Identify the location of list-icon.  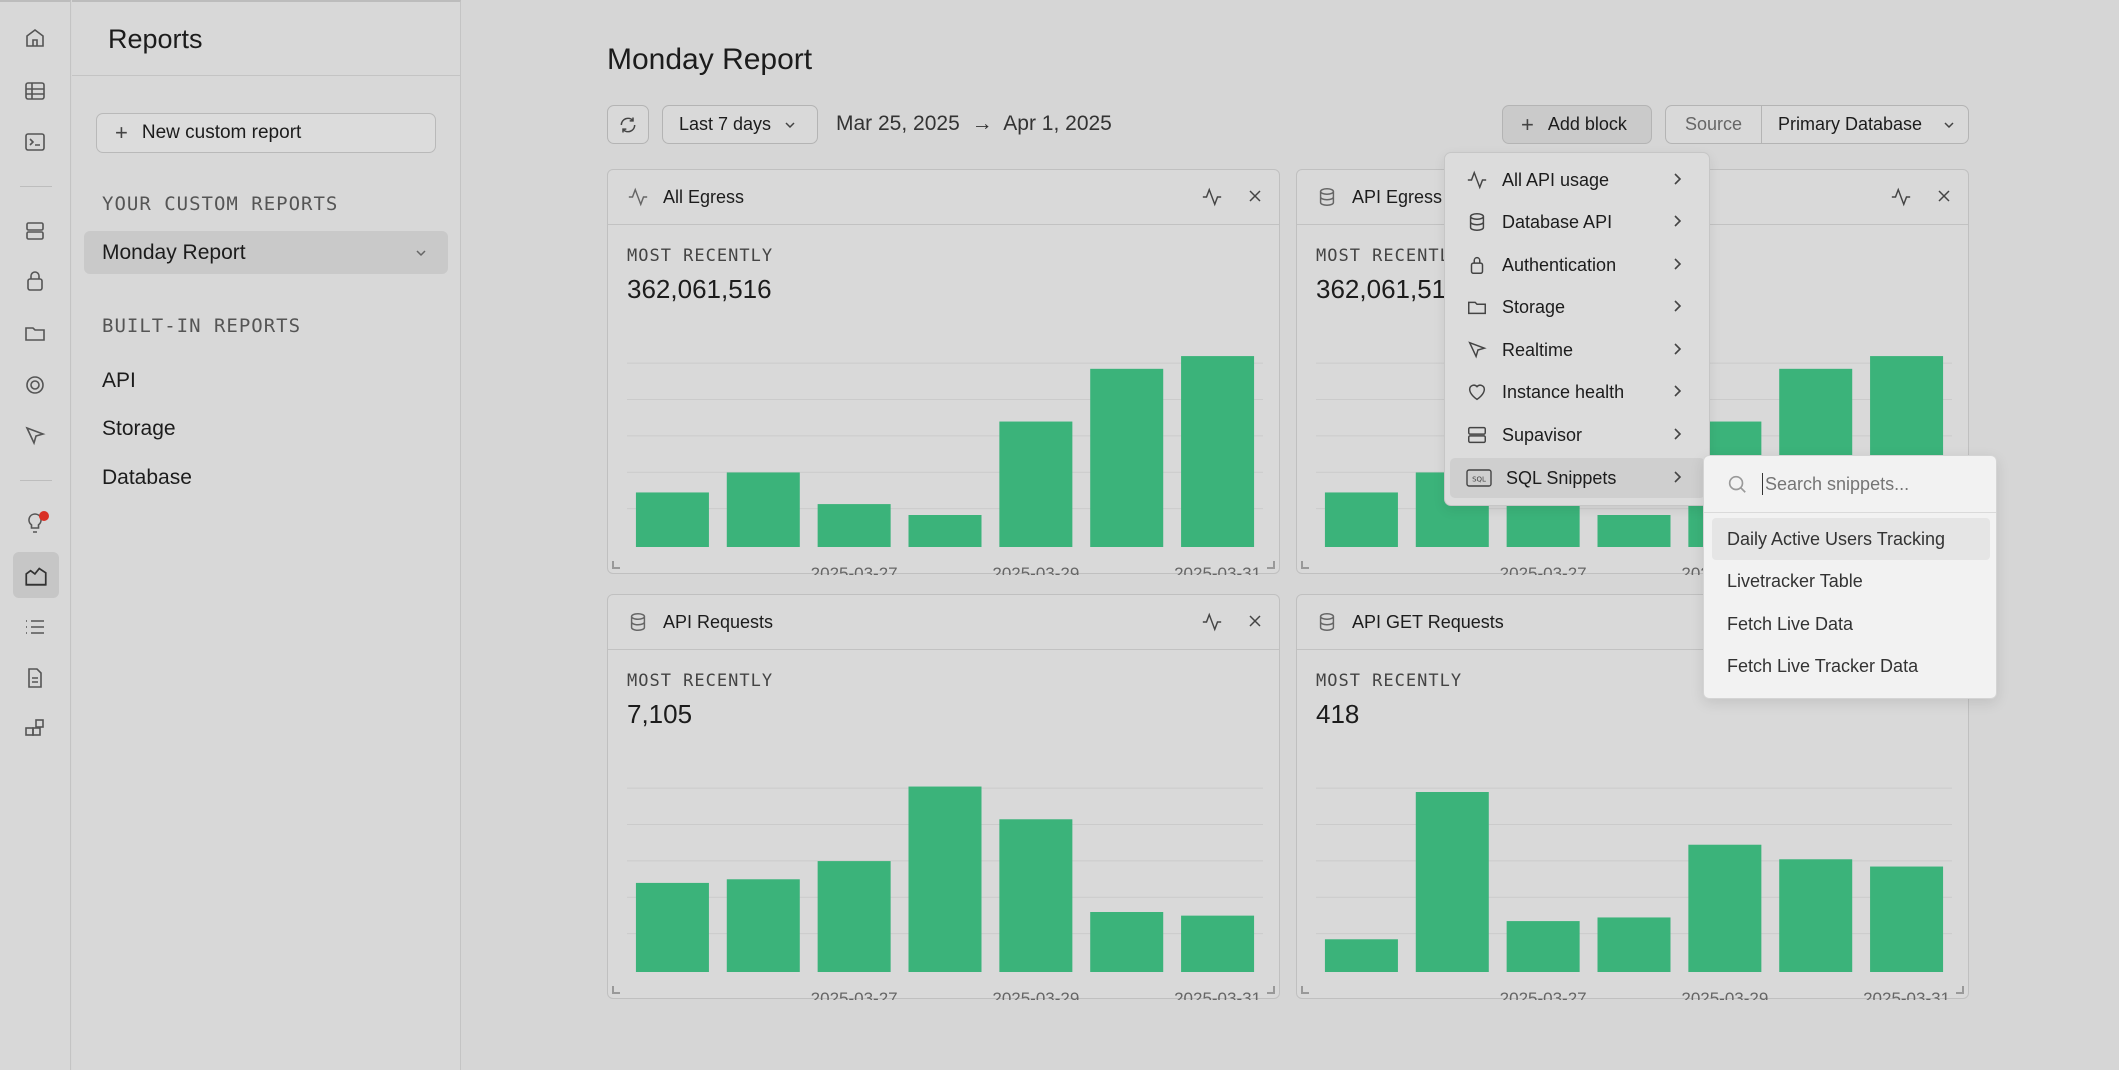
(35, 627).